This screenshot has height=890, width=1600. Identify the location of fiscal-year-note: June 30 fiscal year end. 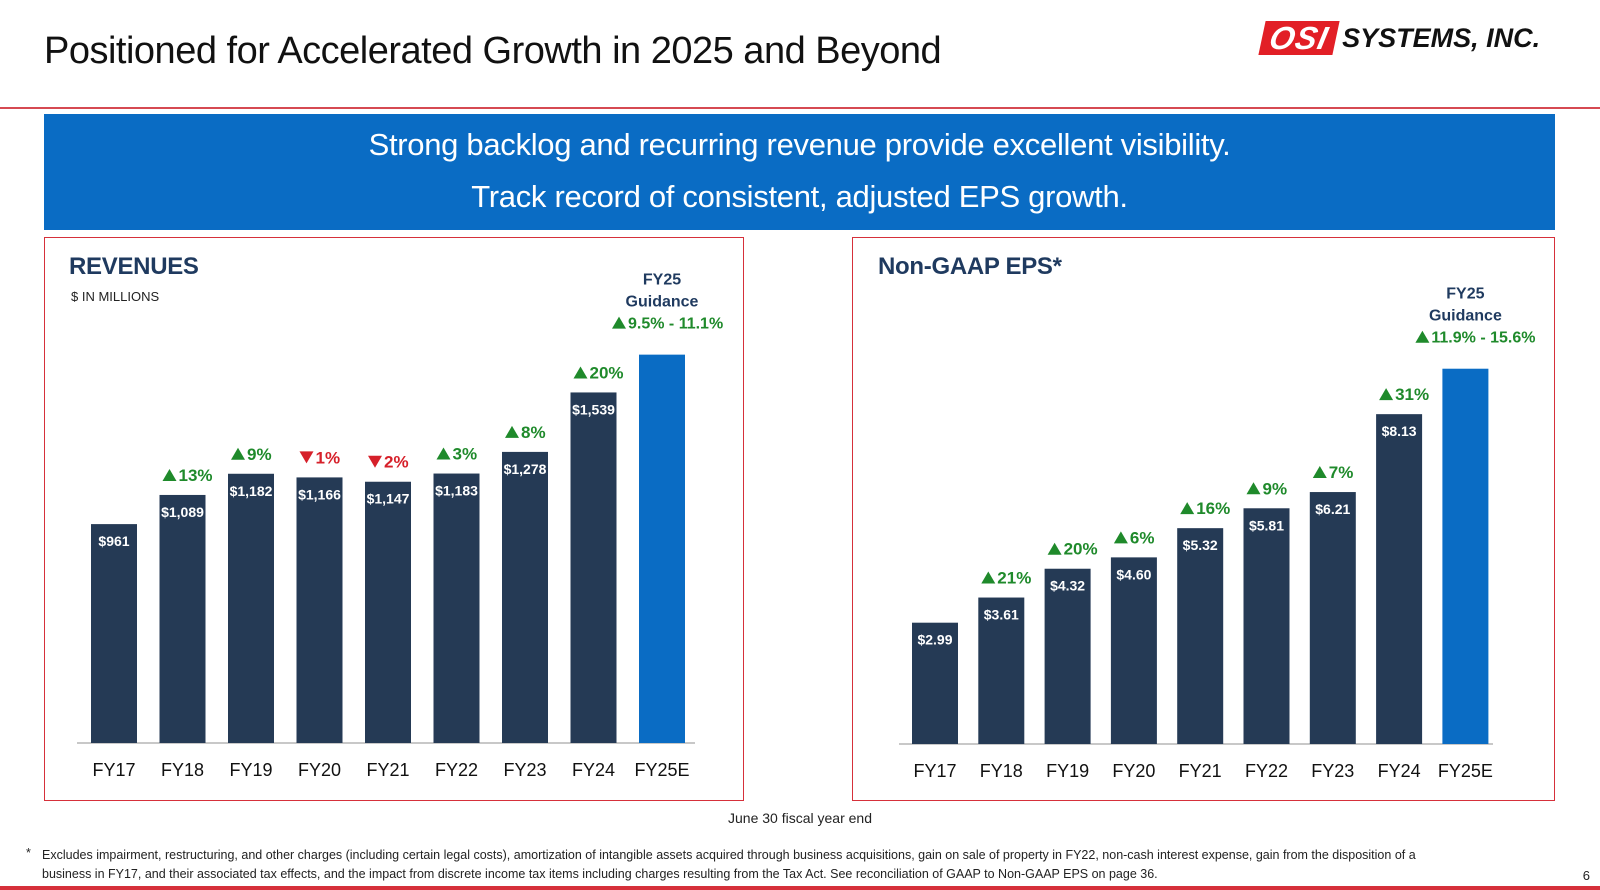
(800, 818).